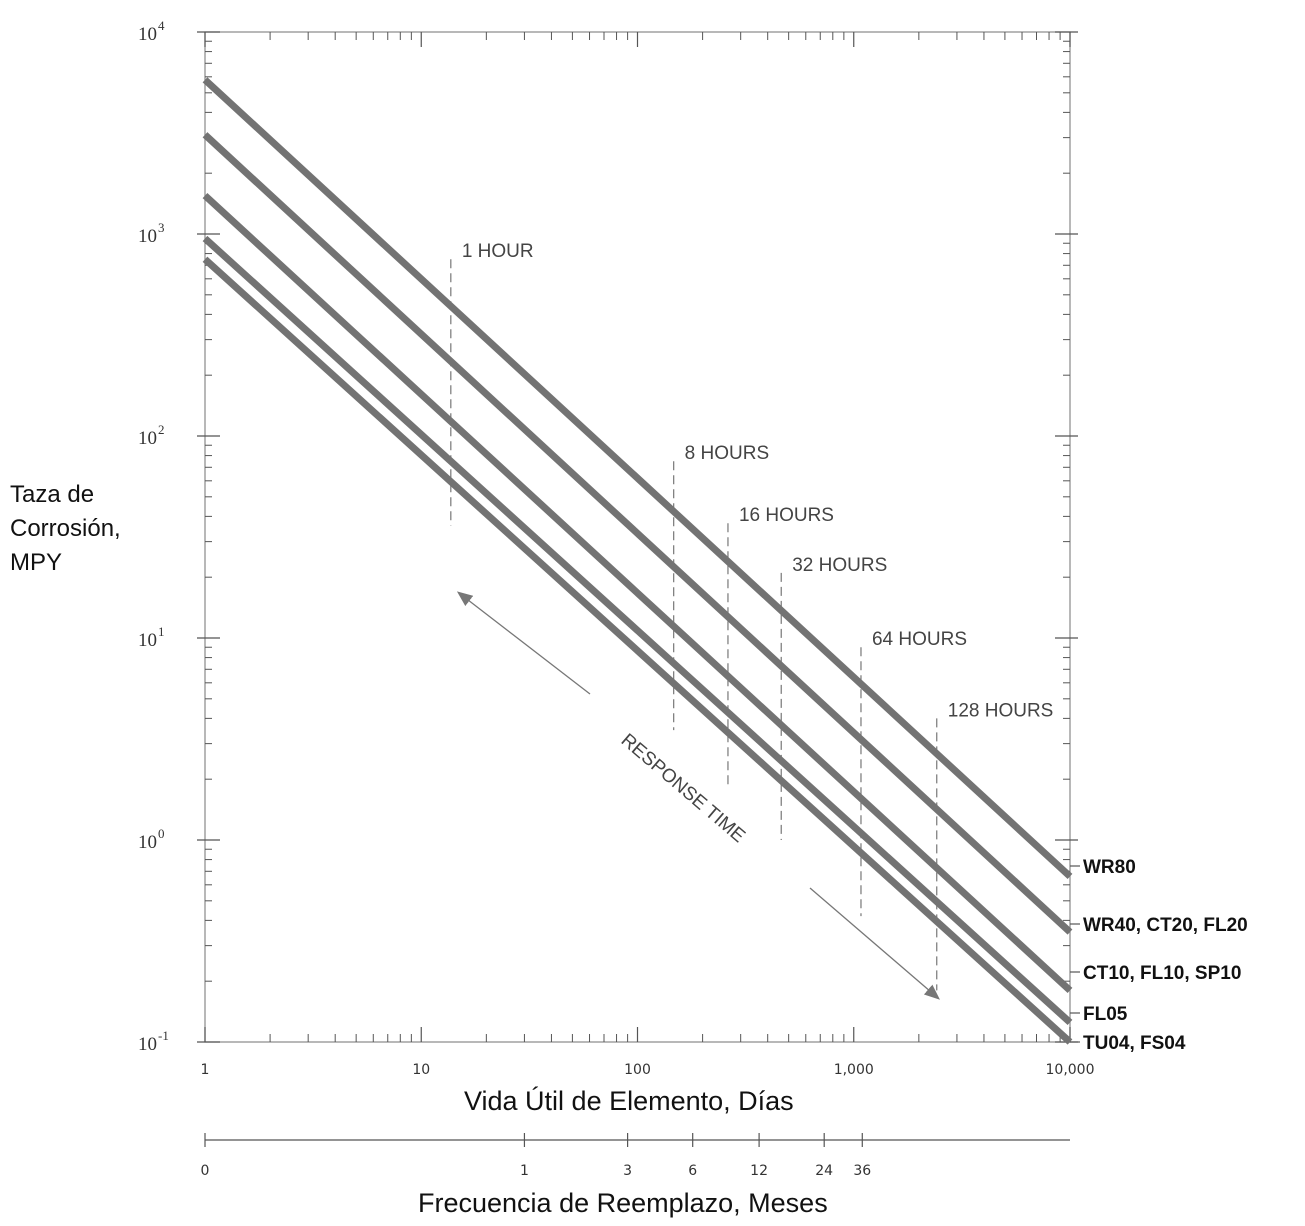  I want to click on secondary-axis-tick-label: 0, so click(205, 1171).